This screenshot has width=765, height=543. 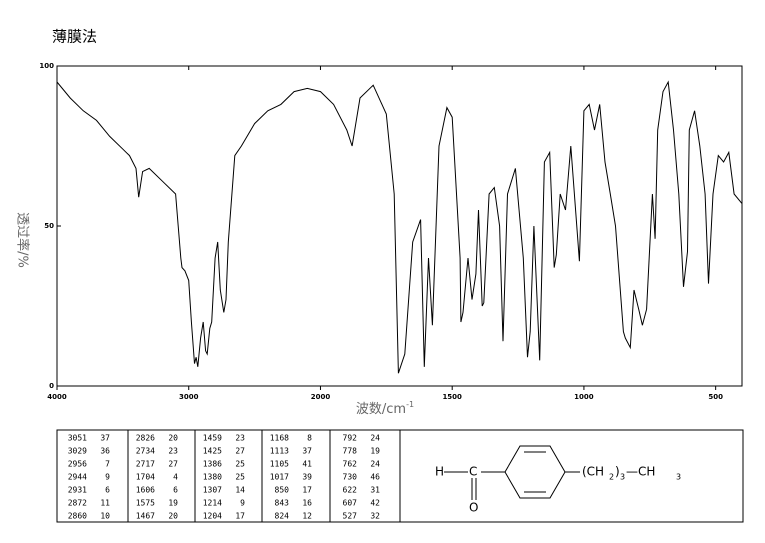 What do you see at coordinates (145, 503) in the screenshot?
I see `peak-wavenumber: 1575` at bounding box center [145, 503].